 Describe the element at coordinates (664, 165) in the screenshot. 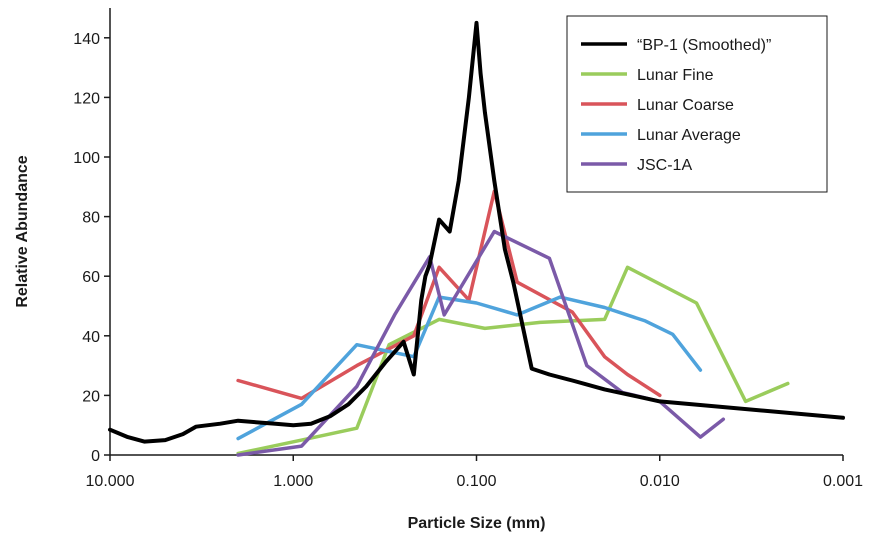

I see `legend-label: JSC-1A` at that location.